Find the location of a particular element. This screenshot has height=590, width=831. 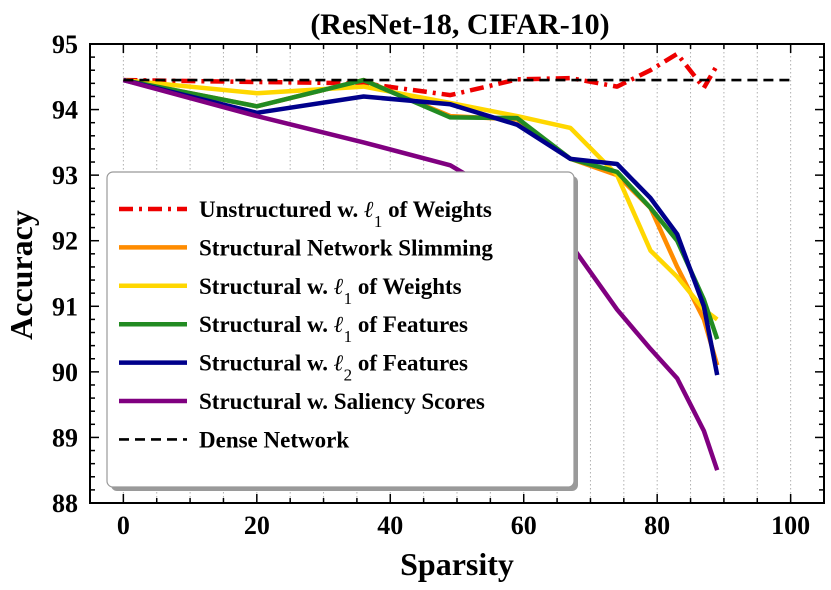

y-tick-label-91: 91 is located at coordinates (65, 306).